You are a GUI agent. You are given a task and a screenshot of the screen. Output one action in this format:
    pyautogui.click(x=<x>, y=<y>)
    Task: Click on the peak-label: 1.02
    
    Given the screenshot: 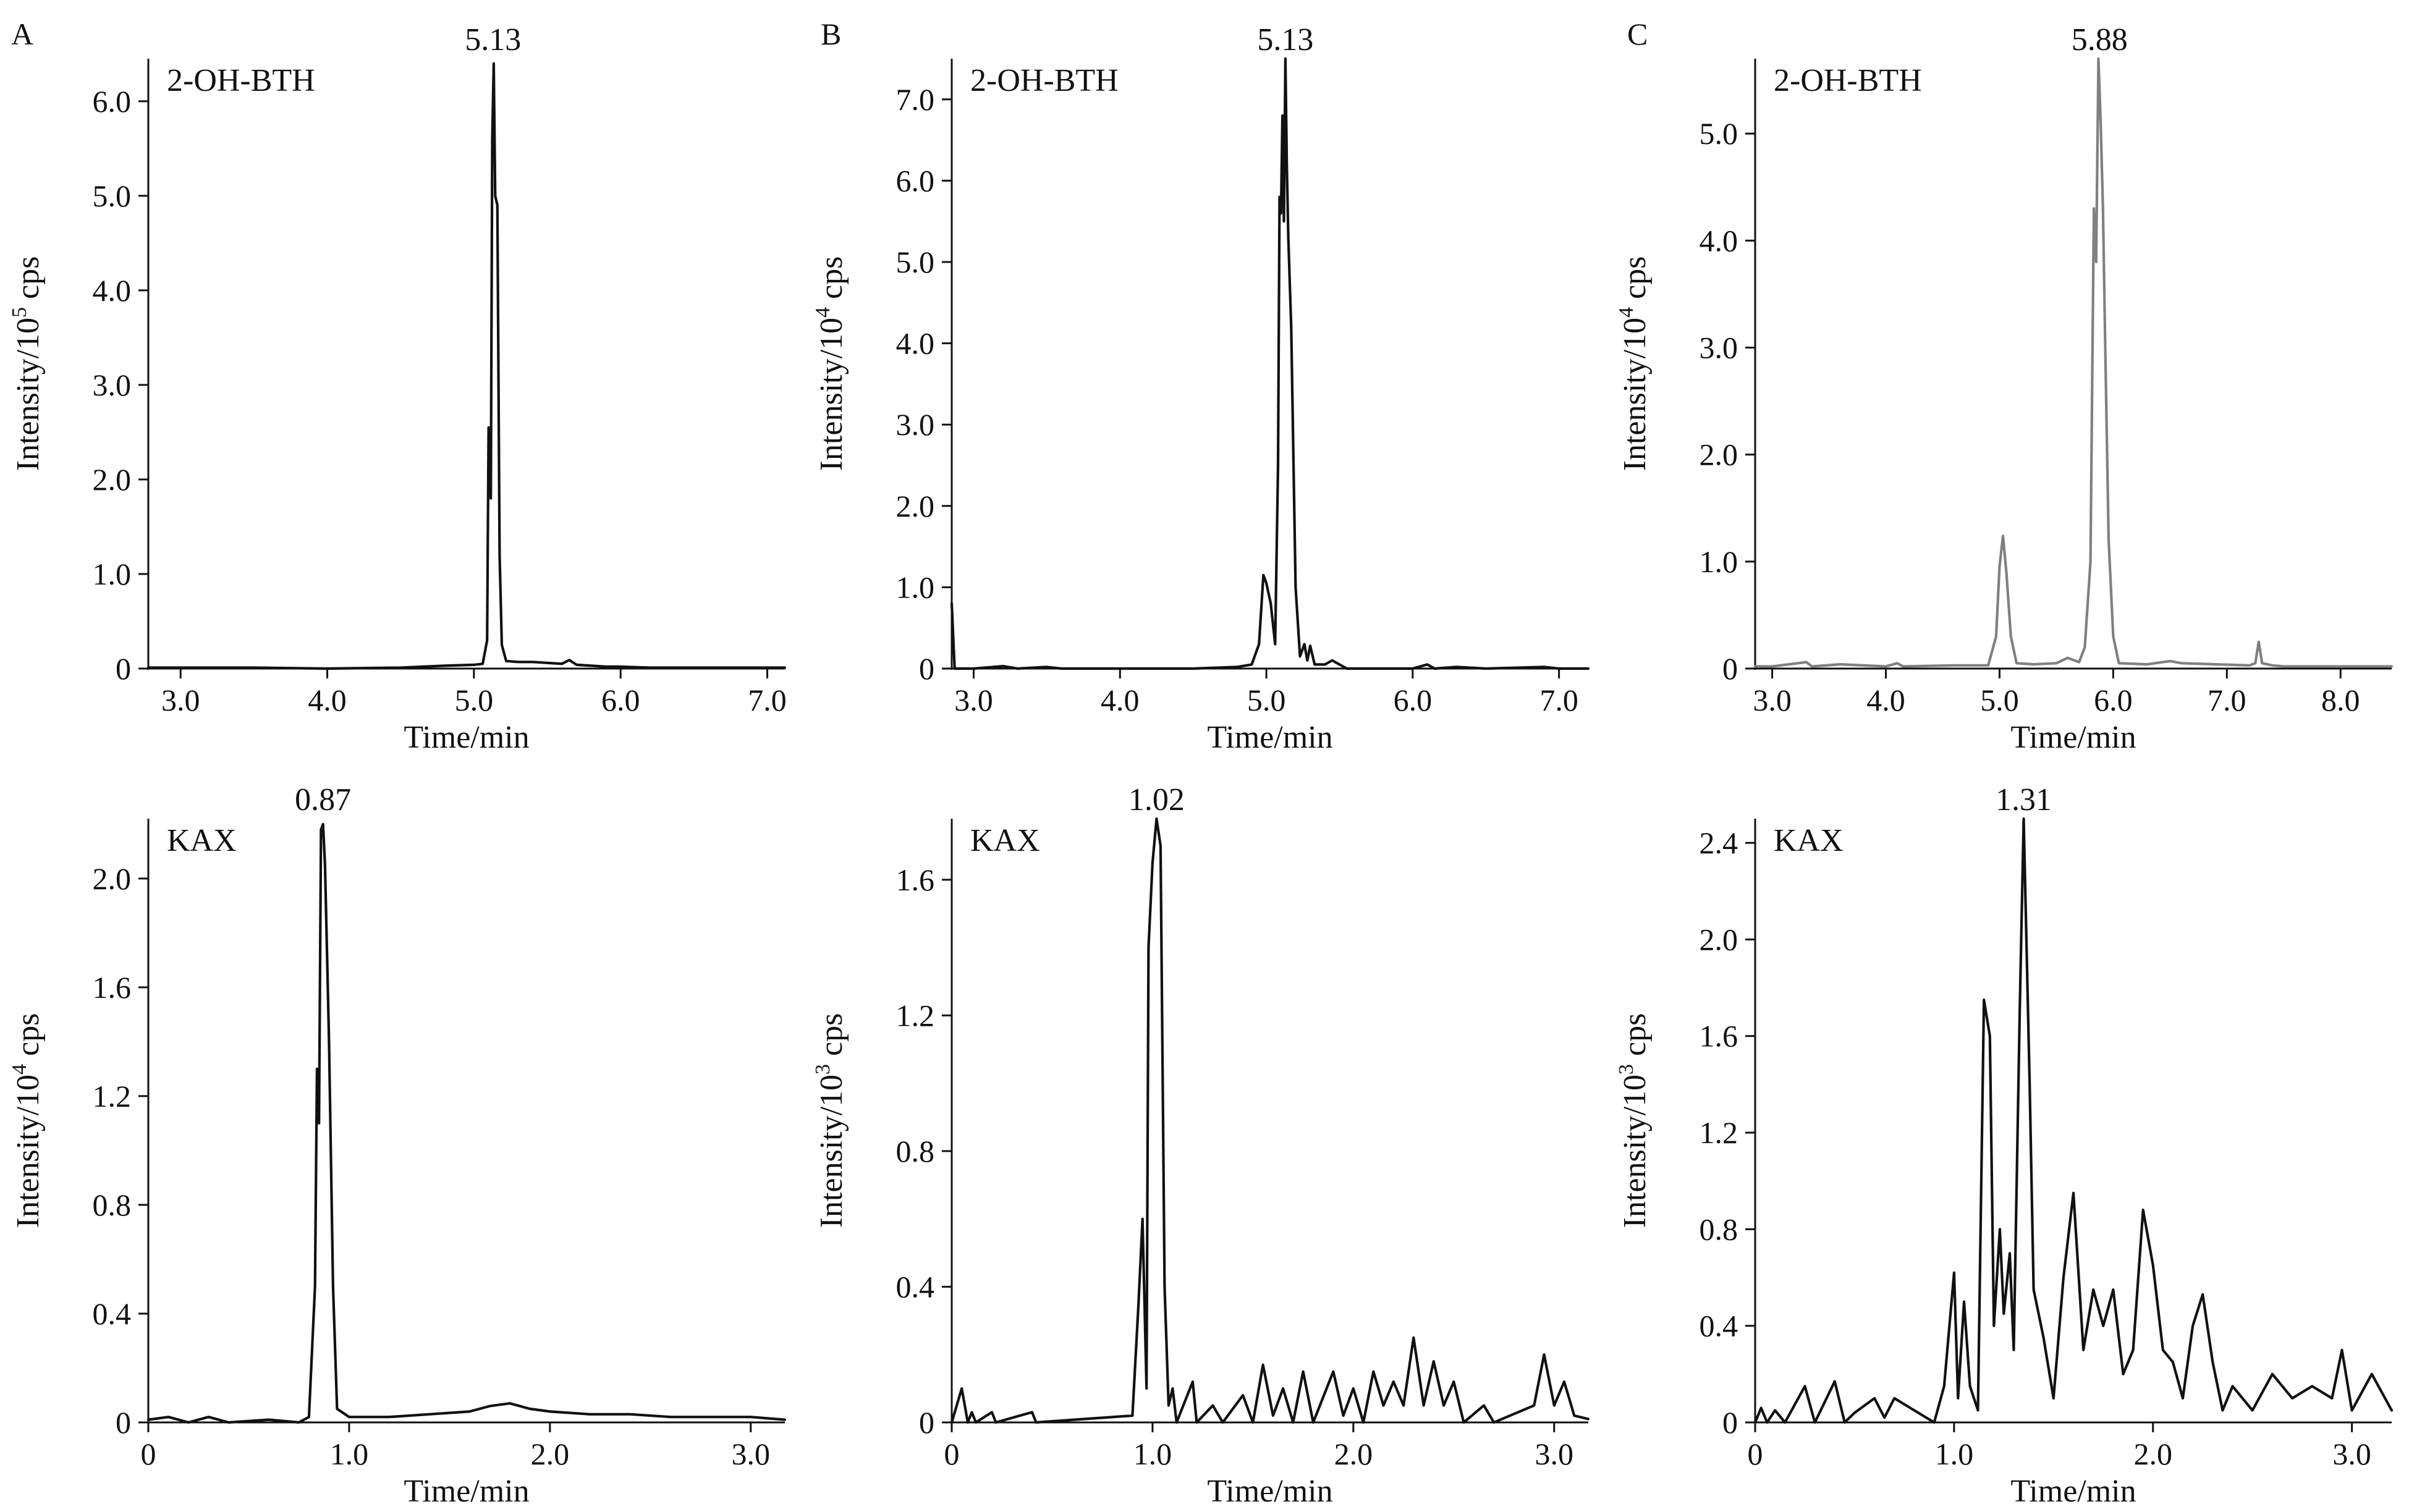 What is the action you would take?
    pyautogui.click(x=1156, y=799)
    